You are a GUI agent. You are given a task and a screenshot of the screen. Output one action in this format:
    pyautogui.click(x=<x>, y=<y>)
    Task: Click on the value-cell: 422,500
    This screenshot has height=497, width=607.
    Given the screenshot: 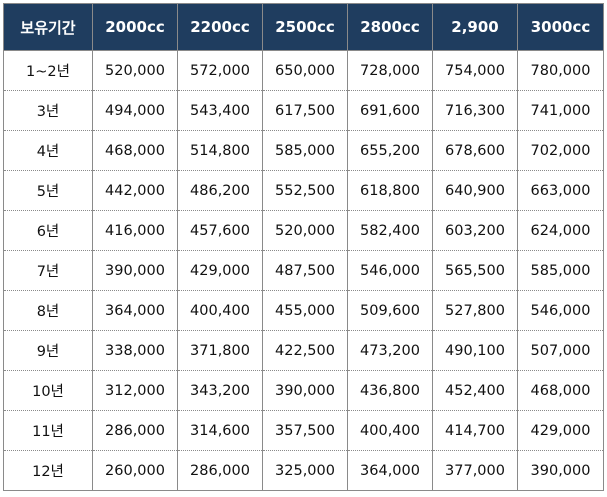 What is the action you would take?
    pyautogui.click(x=305, y=350)
    